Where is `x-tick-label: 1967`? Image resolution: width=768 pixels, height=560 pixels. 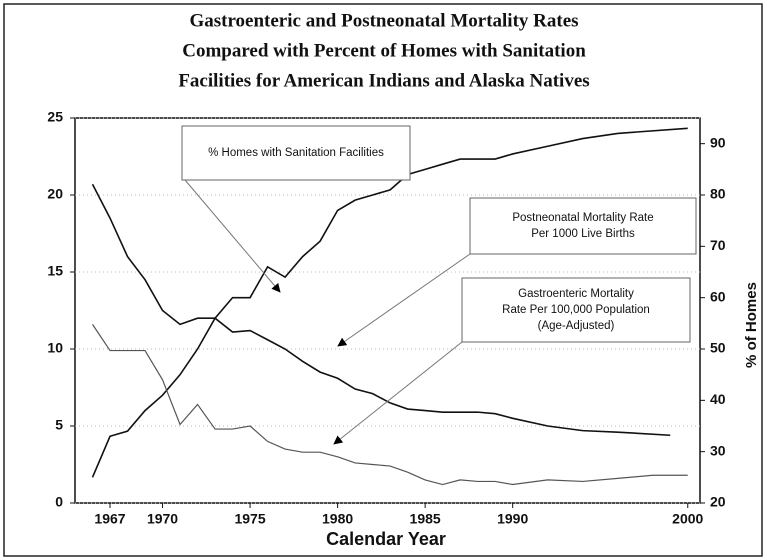
x-tick-label: 1967 is located at coordinates (109, 519).